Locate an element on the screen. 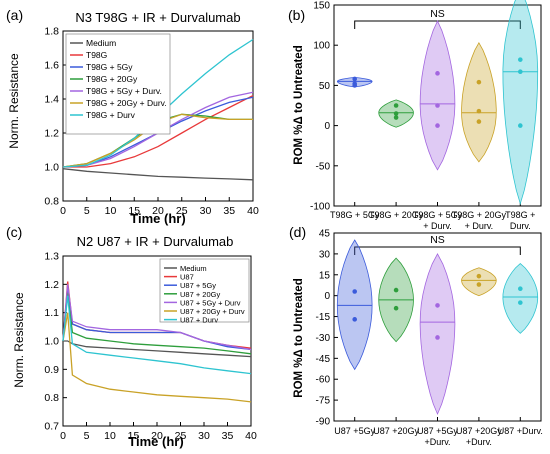  pa-xtick-label: 35 is located at coordinates (229, 211).